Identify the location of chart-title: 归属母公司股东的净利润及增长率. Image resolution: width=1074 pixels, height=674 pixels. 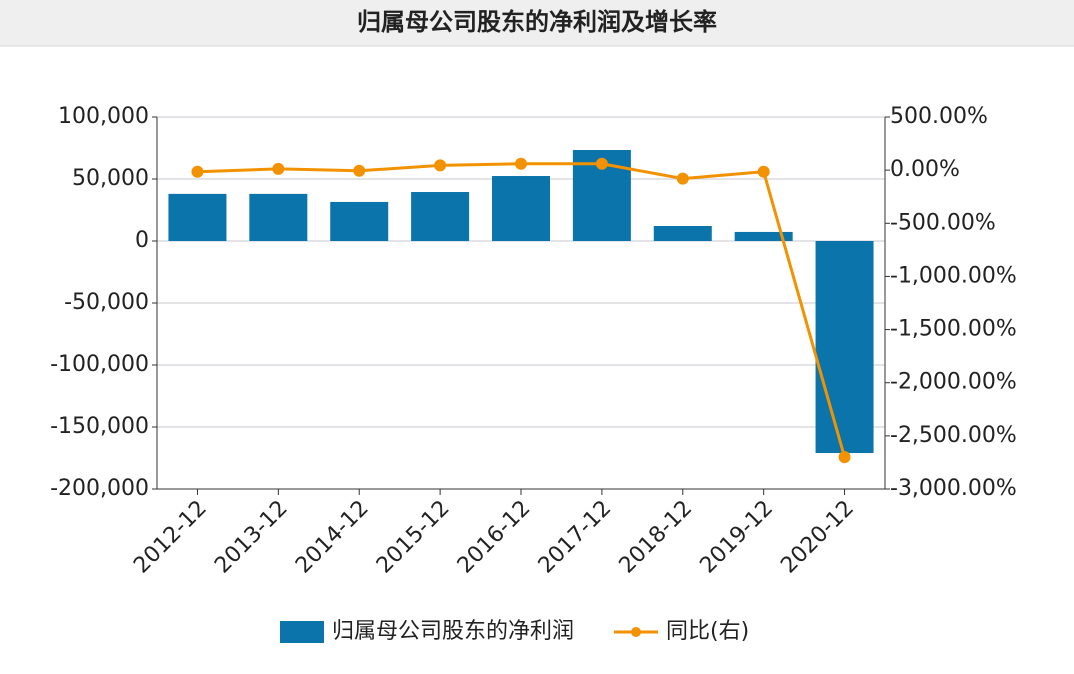
(537, 22).